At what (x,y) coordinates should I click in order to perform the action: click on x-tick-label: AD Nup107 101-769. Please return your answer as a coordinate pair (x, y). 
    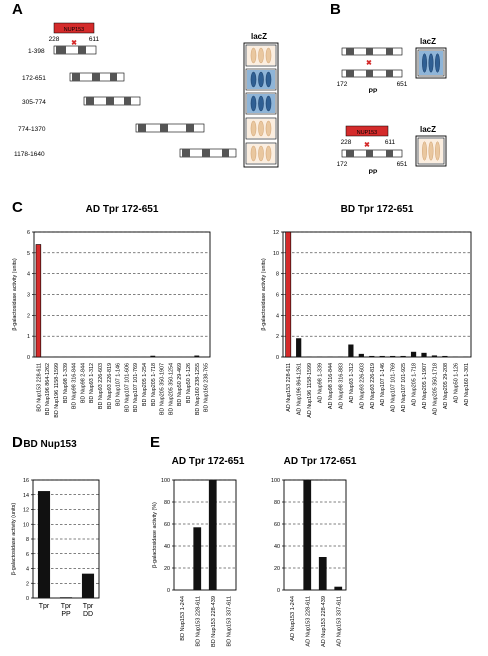
    Looking at the image, I should click on (394, 387).